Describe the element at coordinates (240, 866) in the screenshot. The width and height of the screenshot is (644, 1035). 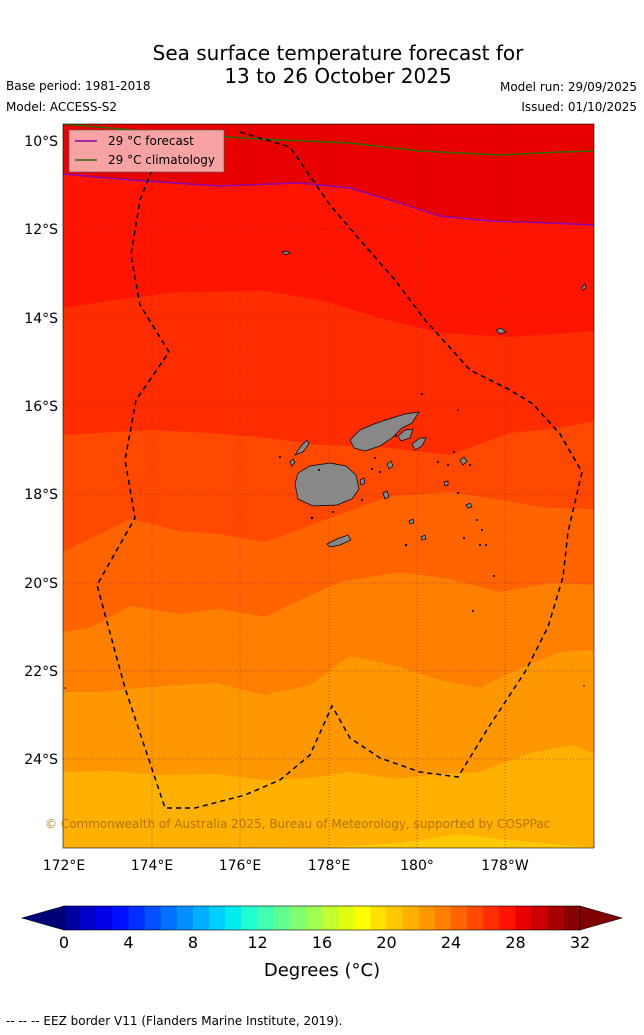
I see `lon-label-176e: 176°E` at that location.